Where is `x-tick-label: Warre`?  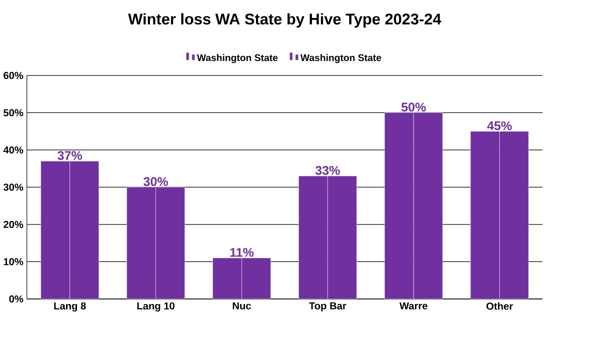
x-tick-label: Warre is located at coordinates (413, 306).